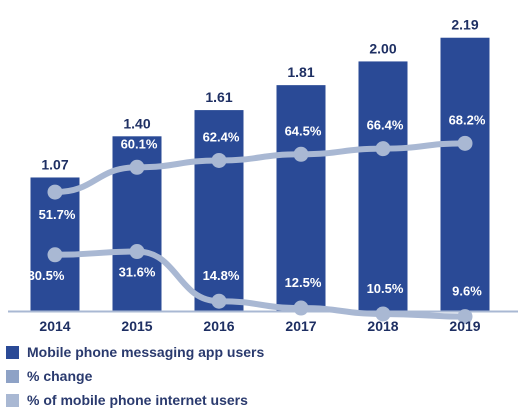 The height and width of the screenshot is (413, 526). What do you see at coordinates (12, 400) in the screenshot?
I see `legend-swatch-internet` at bounding box center [12, 400].